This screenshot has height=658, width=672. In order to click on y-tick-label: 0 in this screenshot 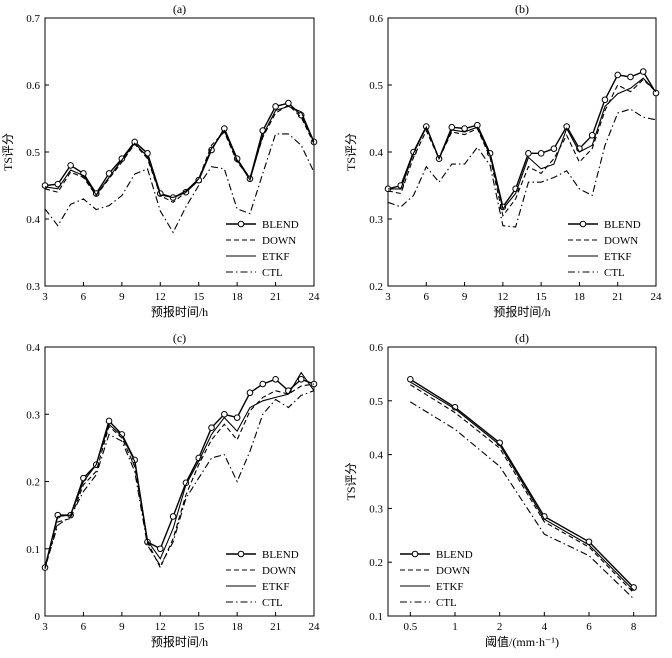, I will do `click(38, 617)`.